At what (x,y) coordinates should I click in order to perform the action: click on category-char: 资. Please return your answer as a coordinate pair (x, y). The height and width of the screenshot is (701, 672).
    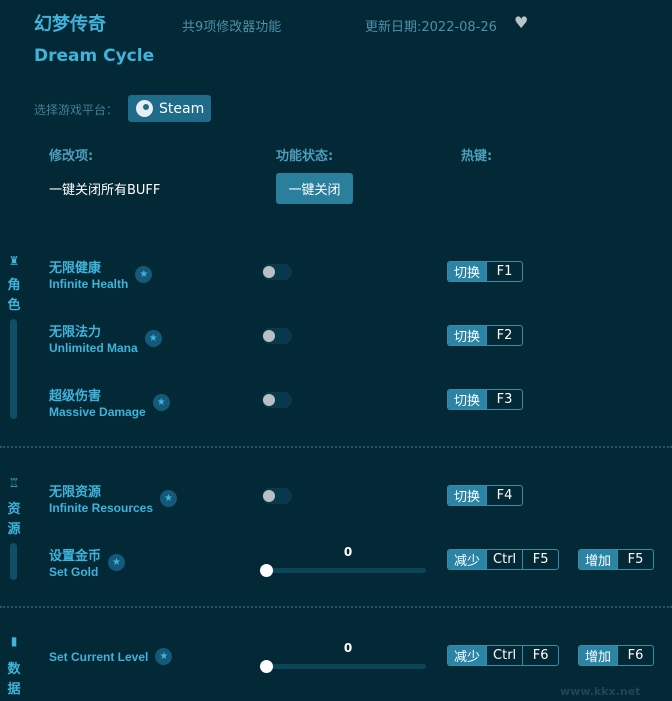
    Looking at the image, I should click on (14, 509).